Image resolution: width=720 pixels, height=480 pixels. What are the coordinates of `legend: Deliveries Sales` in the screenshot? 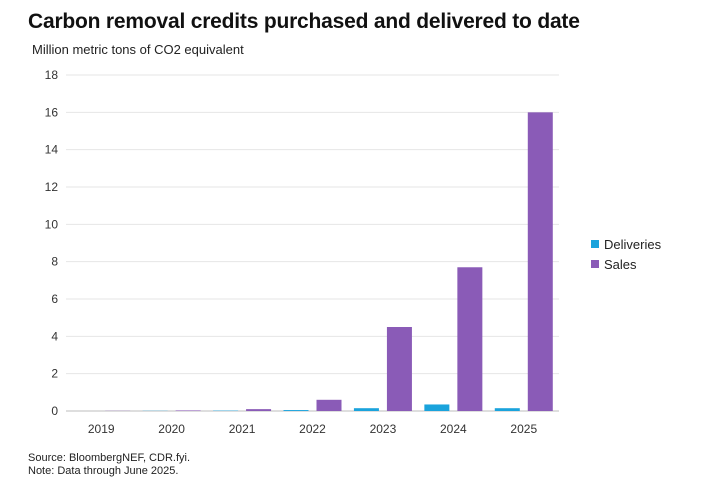 It's located at (626, 254).